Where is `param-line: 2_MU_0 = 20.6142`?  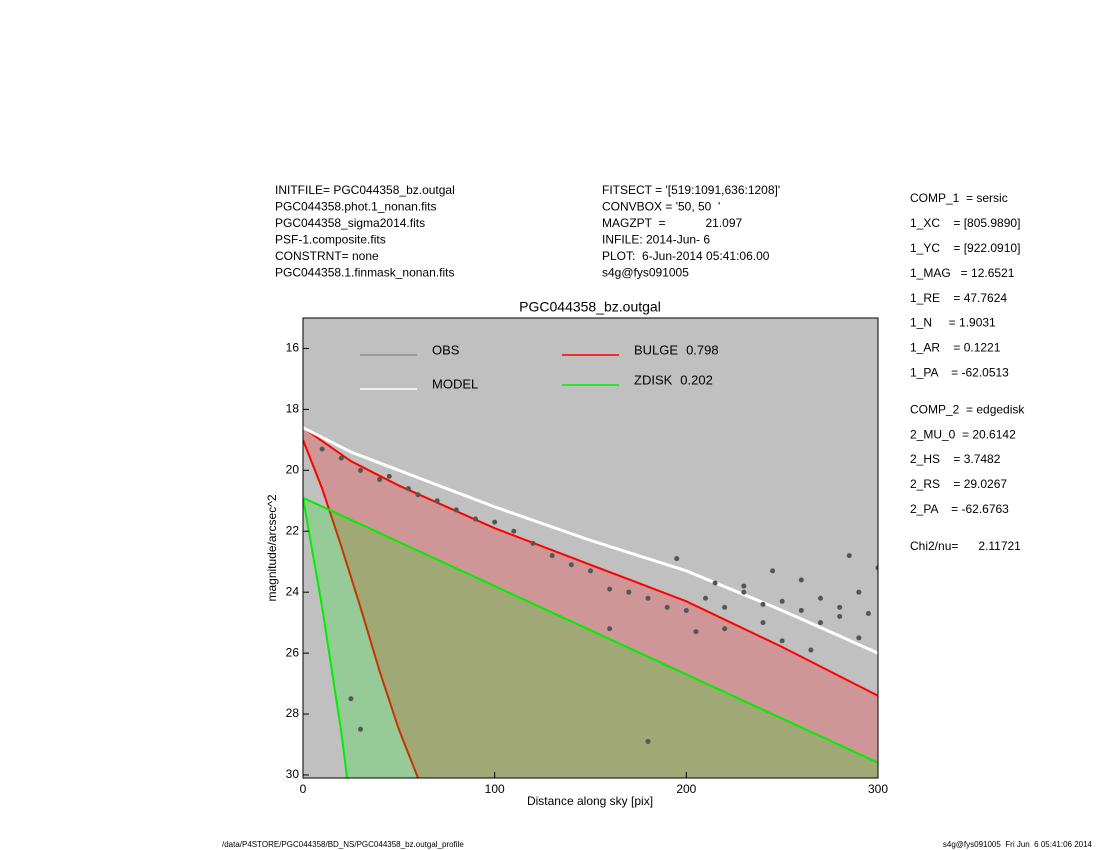 param-line: 2_MU_0 = 20.6142 is located at coordinates (963, 434).